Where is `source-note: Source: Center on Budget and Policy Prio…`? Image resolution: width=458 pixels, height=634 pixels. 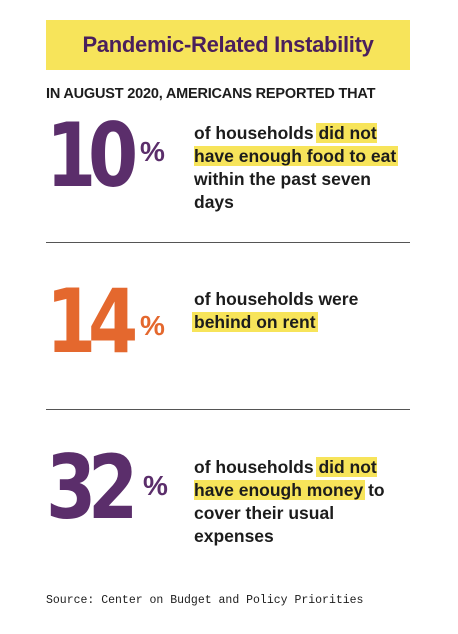
source-note: Source: Center on Budget and Policy Prio… is located at coordinates (205, 600).